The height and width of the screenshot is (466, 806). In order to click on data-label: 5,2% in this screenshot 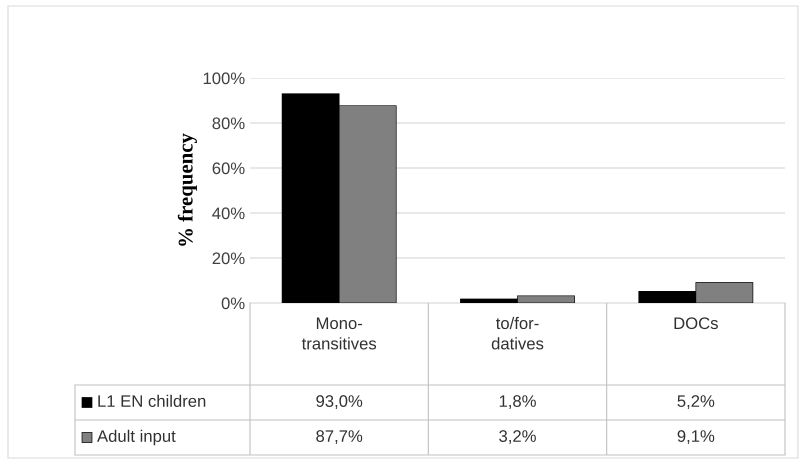, I will do `click(696, 402)`.